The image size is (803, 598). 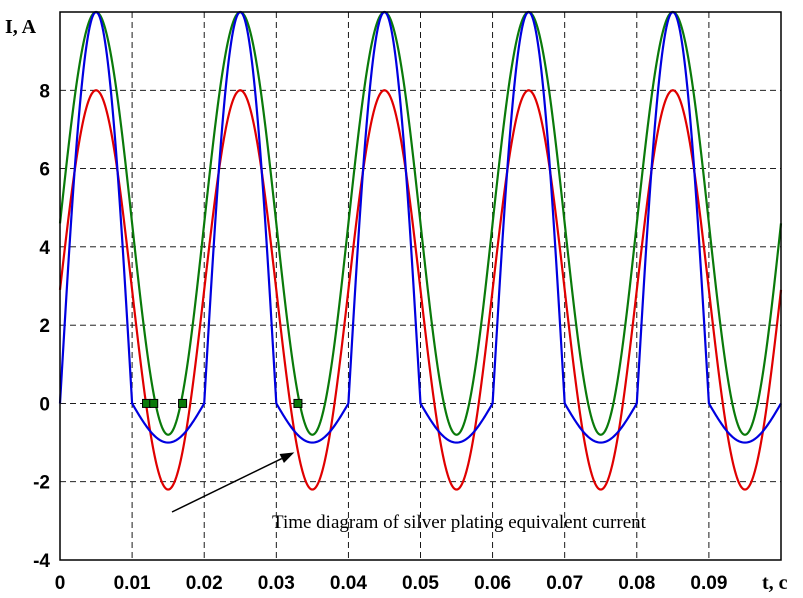 I want to click on y-tick-label: -2, so click(x=41, y=483).